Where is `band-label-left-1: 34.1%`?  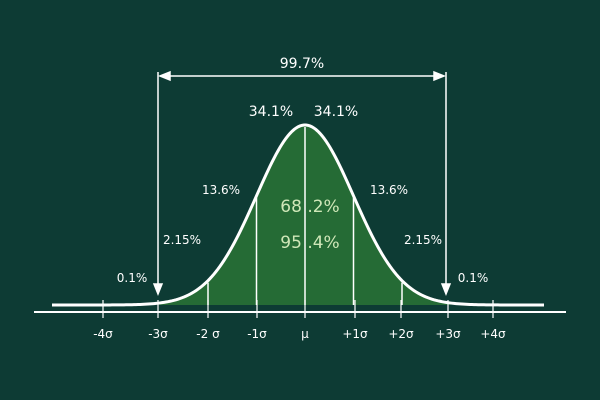 band-label-left-1: 34.1% is located at coordinates (271, 112).